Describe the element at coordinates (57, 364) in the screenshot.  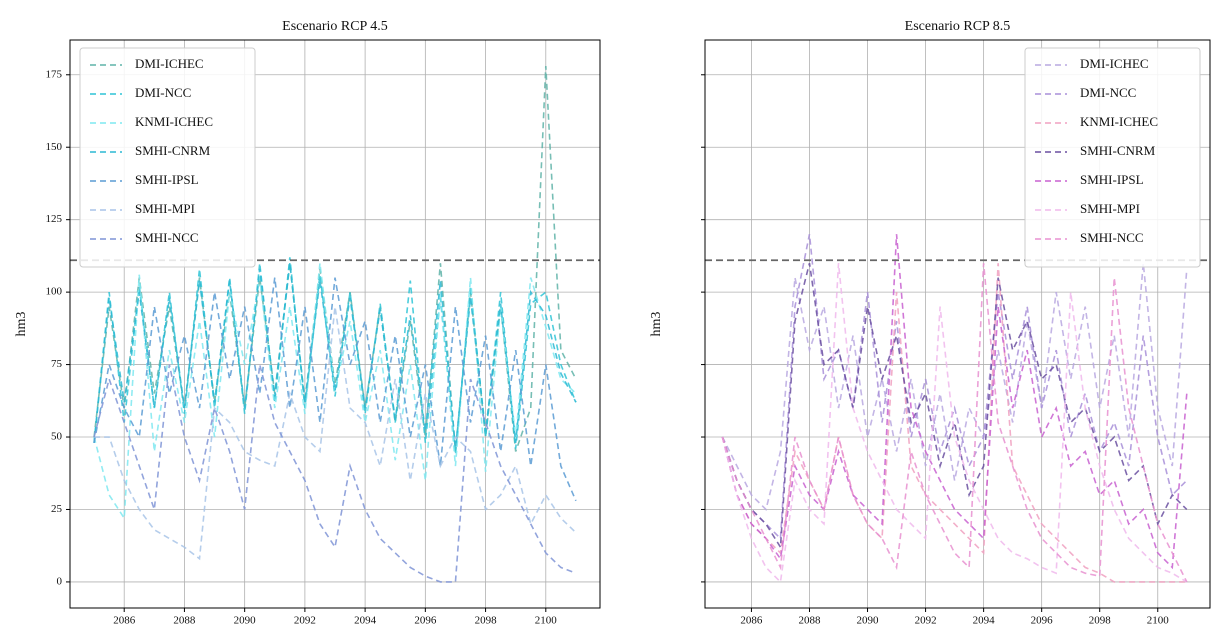
I see `y-tick-label: 75` at that location.